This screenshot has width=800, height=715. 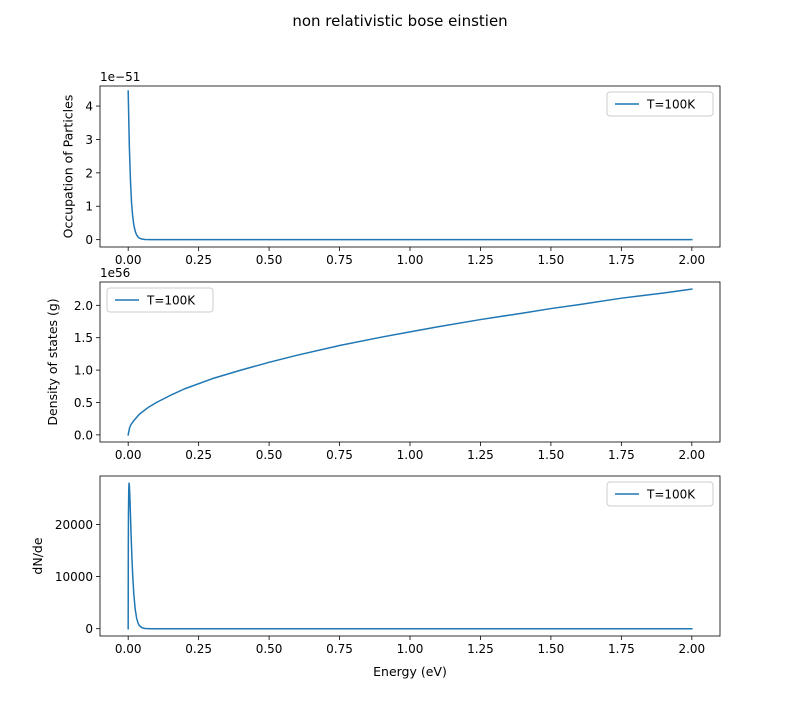 What do you see at coordinates (52, 361) in the screenshot?
I see `y-axis-label: Density of states (g)` at bounding box center [52, 361].